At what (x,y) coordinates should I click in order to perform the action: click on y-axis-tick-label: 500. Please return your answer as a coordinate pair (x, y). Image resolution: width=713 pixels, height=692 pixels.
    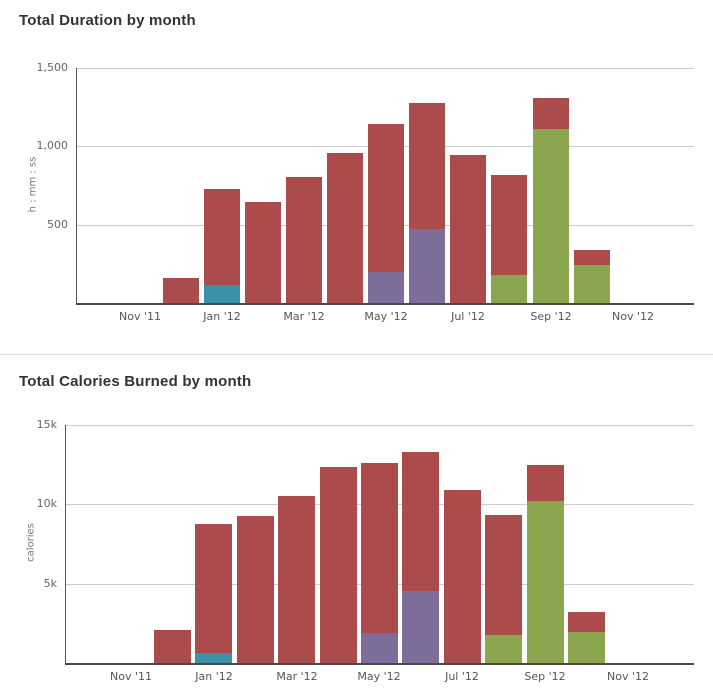
    Looking at the image, I should click on (57, 224).